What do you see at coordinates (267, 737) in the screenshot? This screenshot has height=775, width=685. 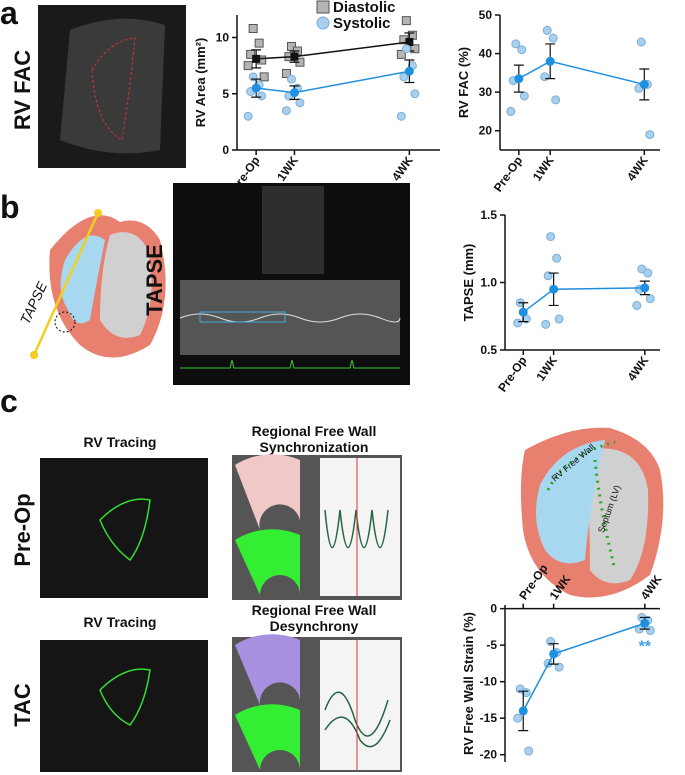 I see `bullseye` at bounding box center [267, 737].